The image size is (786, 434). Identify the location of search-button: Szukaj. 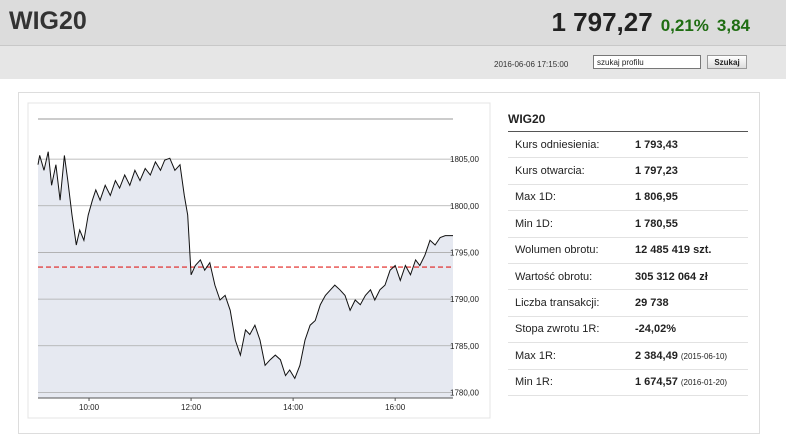
(727, 62).